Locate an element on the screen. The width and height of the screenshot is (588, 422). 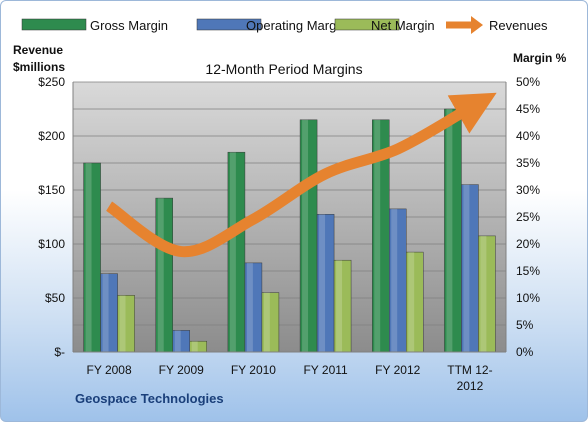
legend-item: Operating Margin is located at coordinates (271, 25).